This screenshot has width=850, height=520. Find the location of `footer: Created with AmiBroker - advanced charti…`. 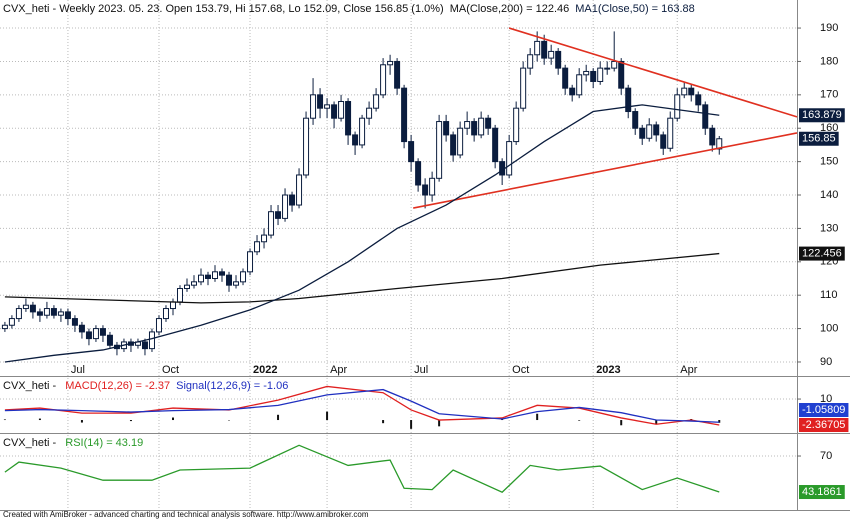

footer: Created with AmiBroker - advanced charti… is located at coordinates (186, 514).